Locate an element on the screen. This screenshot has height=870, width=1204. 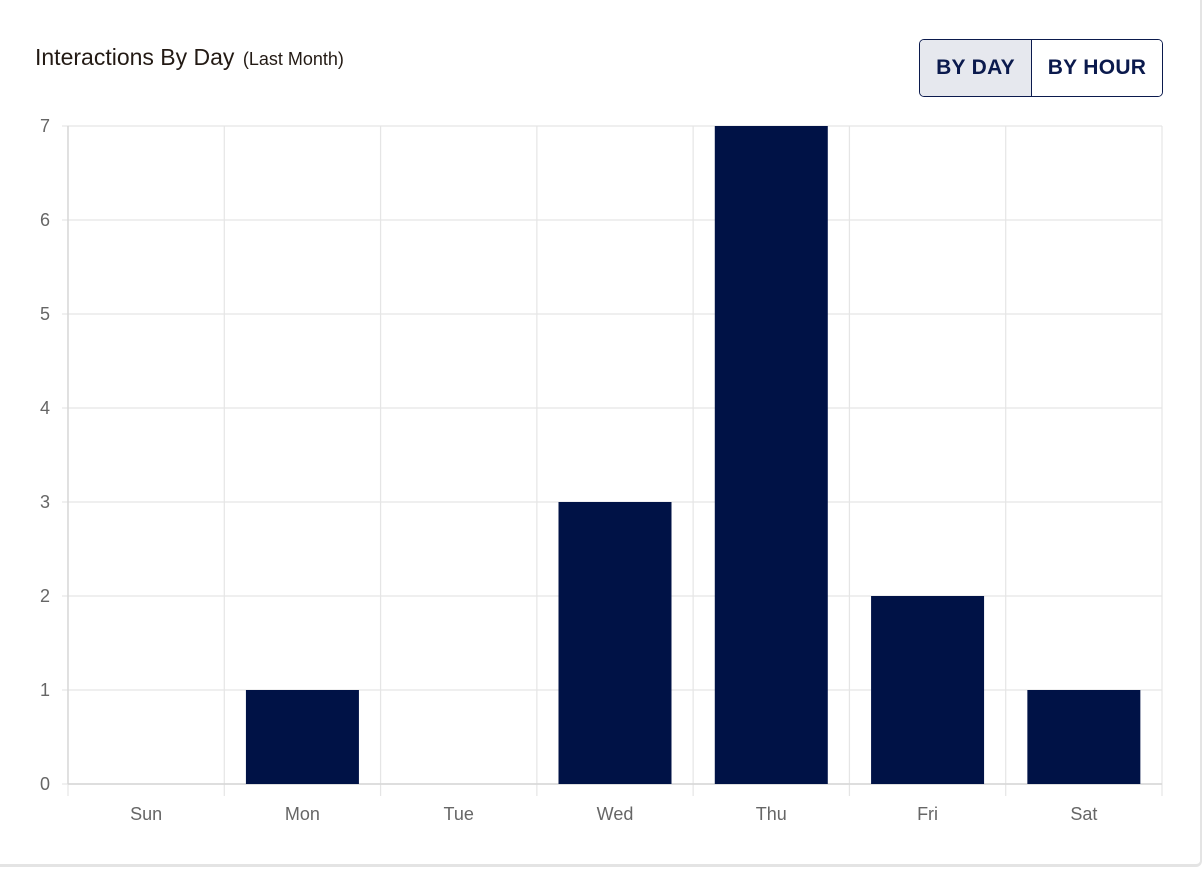
x-tick-label: Sun is located at coordinates (146, 814).